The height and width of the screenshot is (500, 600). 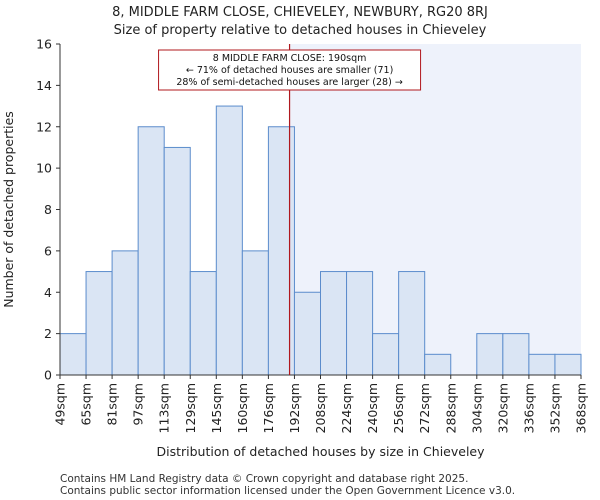 What do you see at coordinates (568, 364) in the screenshot?
I see `bar-352sqm` at bounding box center [568, 364].